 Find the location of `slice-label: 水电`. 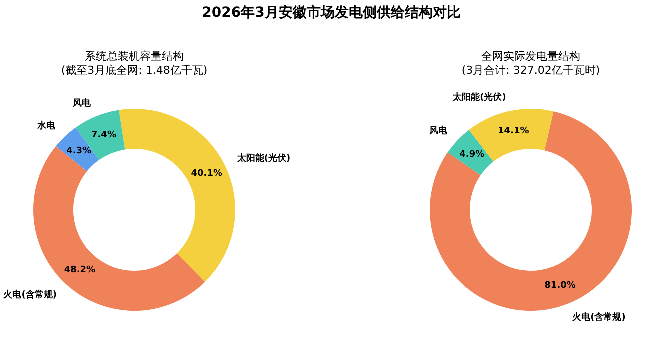

slice-label: 水电 is located at coordinates (46, 126).